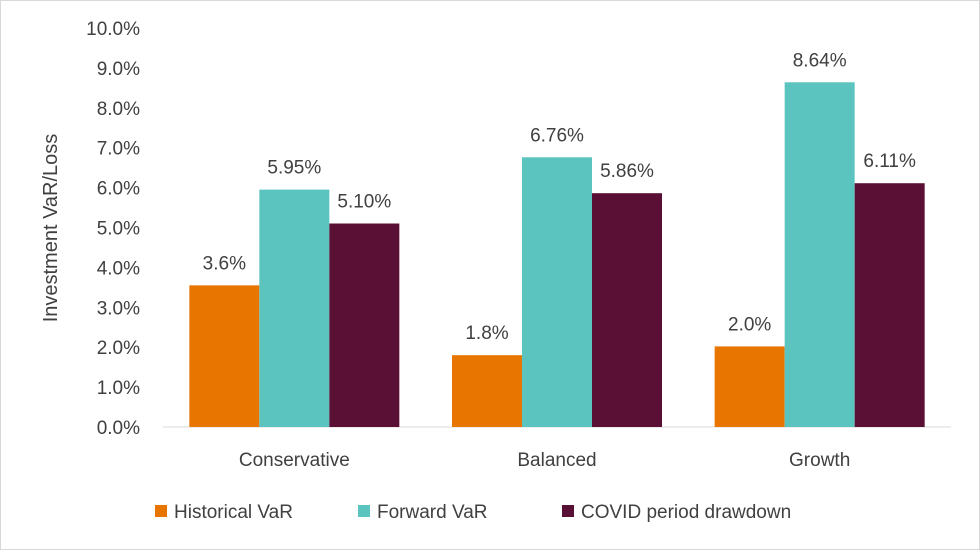 The image size is (980, 550). Describe the element at coordinates (118, 69) in the screenshot. I see `y-tick-label: 9.0%` at that location.